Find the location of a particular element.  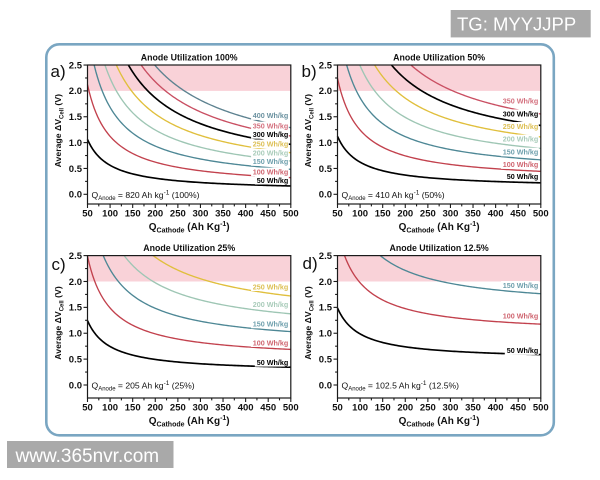

svg-text: Anode Utilization 50% is located at coordinates (439, 58).